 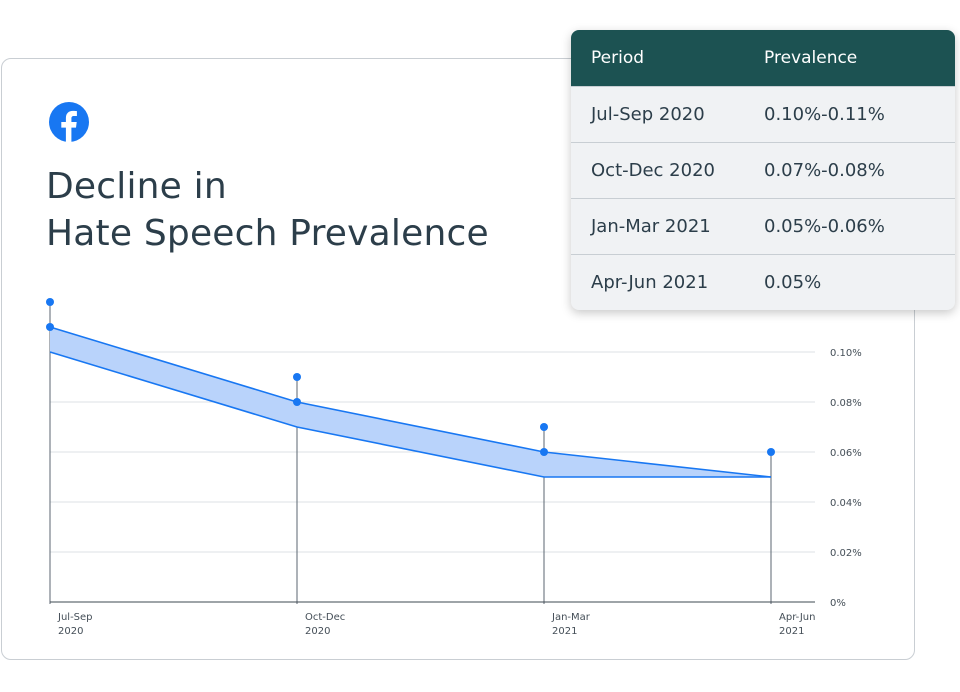 I want to click on table-row: Apr-Jun 2021 0.05%, so click(x=763, y=282).